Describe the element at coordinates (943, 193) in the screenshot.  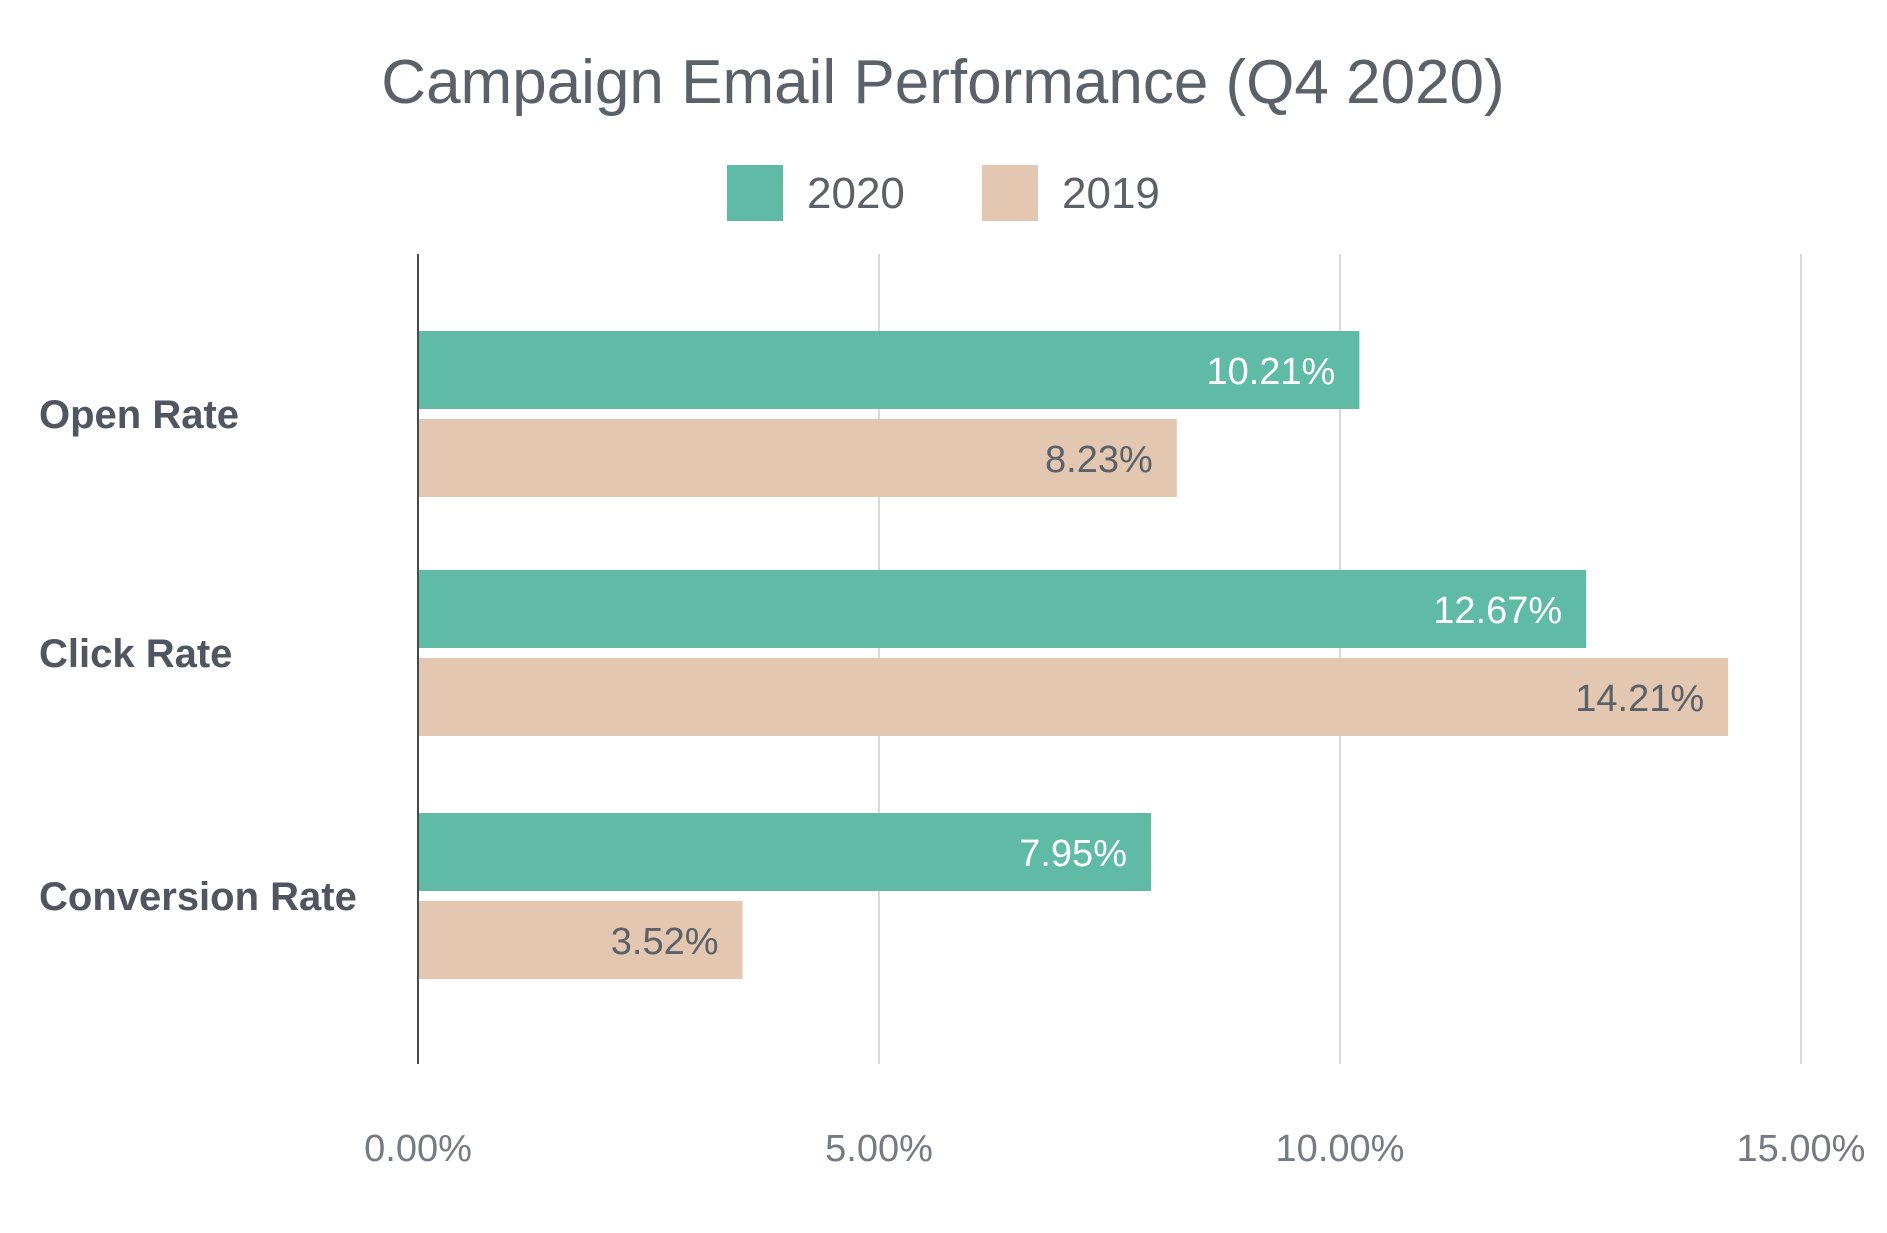
I see `legend: 2020 2019` at that location.